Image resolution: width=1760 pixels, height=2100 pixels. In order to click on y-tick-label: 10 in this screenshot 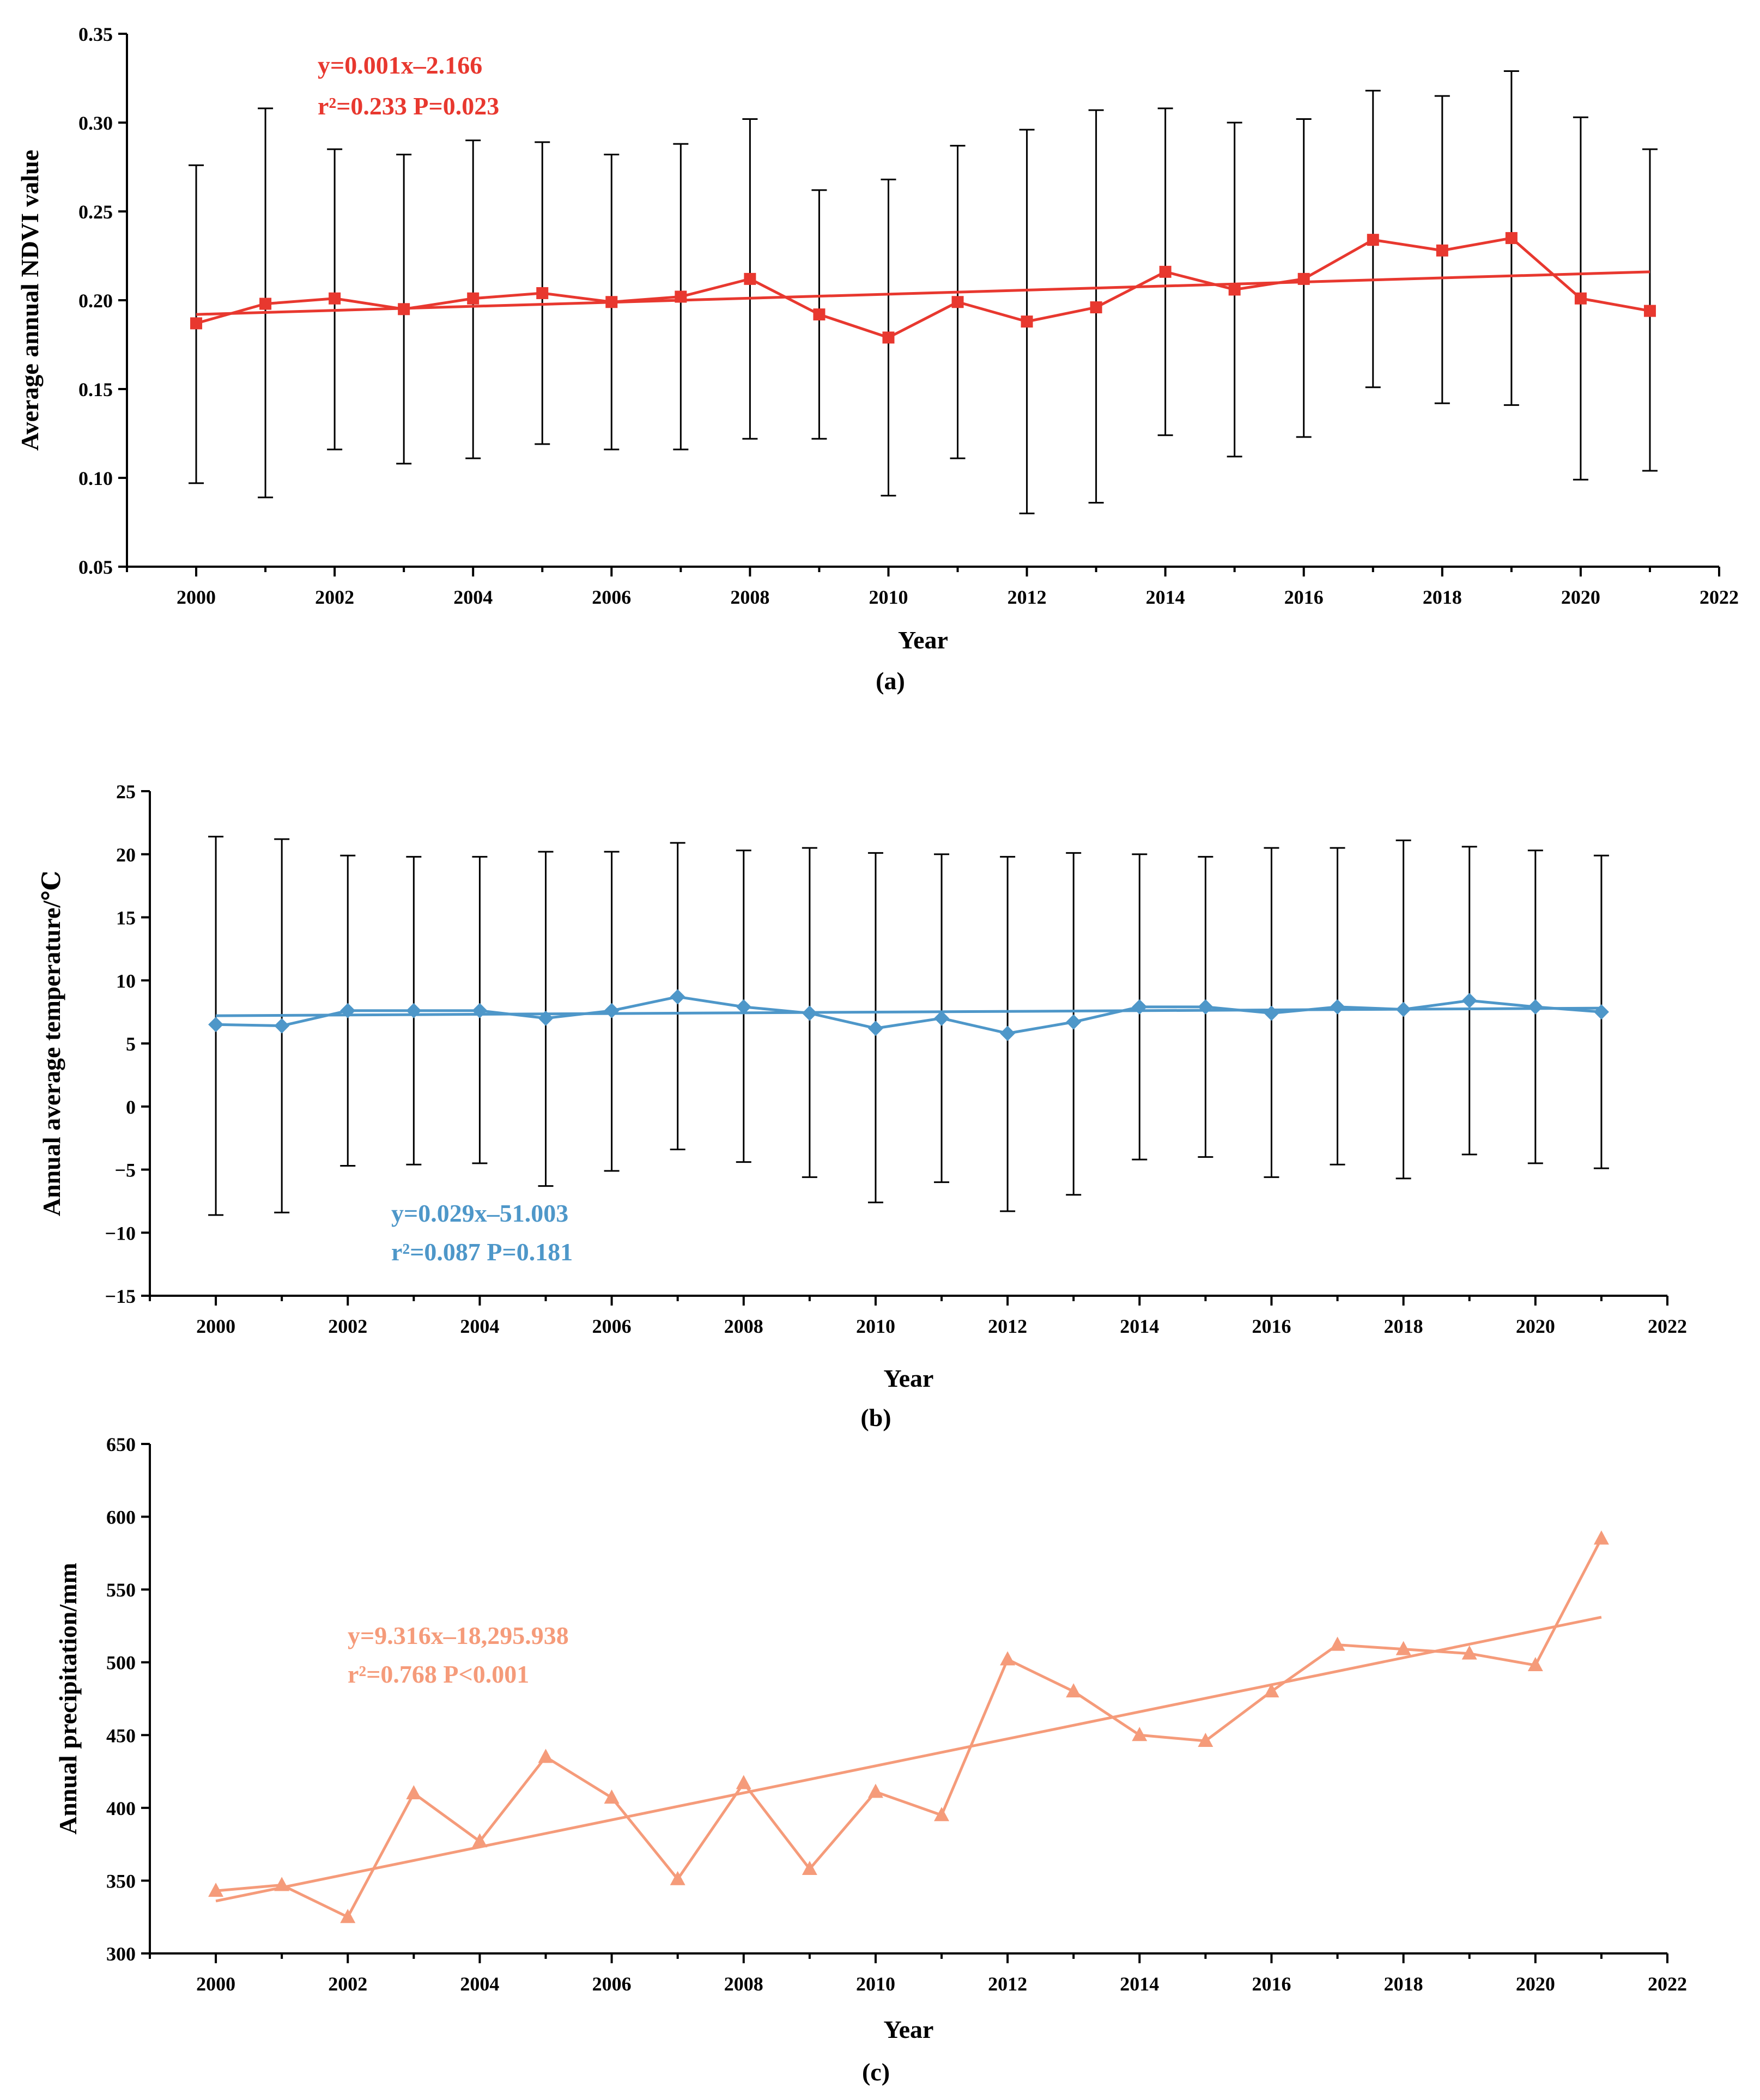, I will do `click(126, 981)`.